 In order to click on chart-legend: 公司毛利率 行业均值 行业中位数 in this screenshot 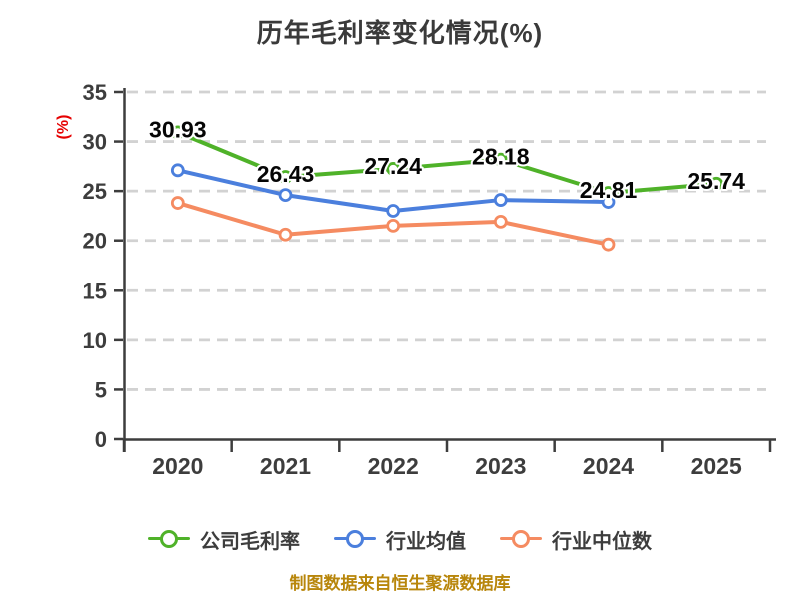, I will do `click(400, 539)`.